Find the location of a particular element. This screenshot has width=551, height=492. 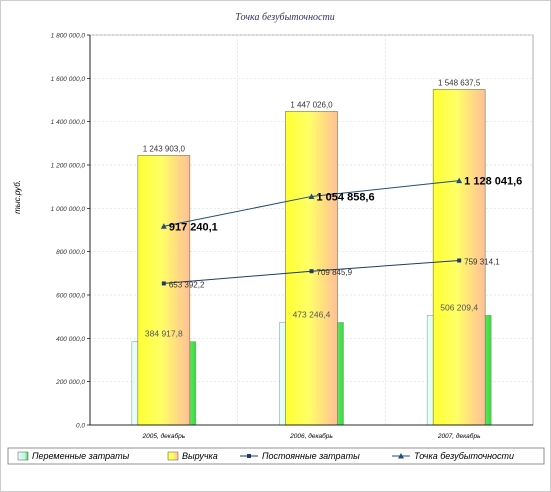

y-tick-label: 1 800 000,0 is located at coordinates (68, 36).